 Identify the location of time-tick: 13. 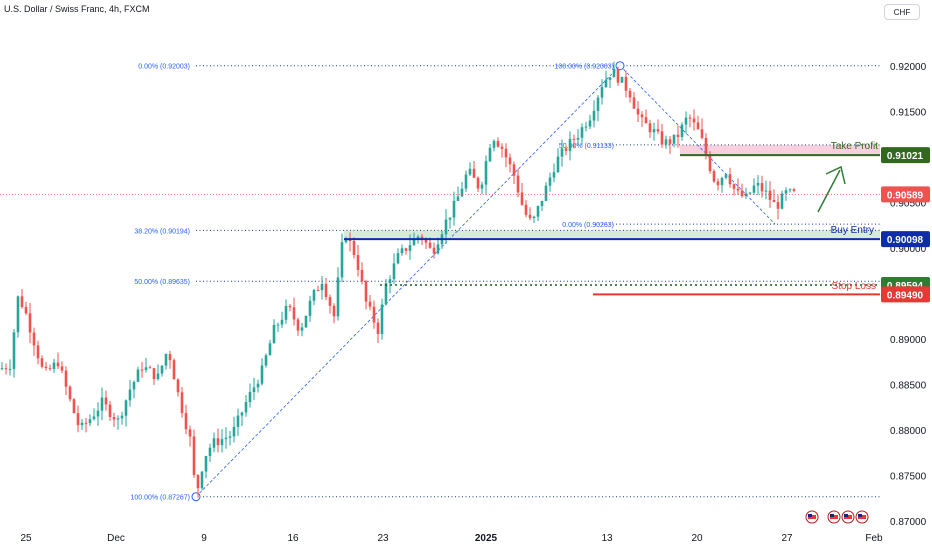
(607, 538).